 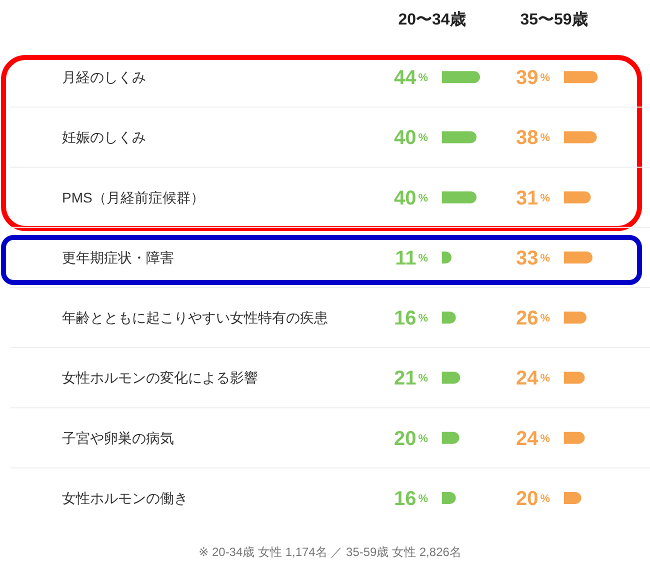 What do you see at coordinates (104, 77) in the screenshot?
I see `category-label: 月経のしくみ` at bounding box center [104, 77].